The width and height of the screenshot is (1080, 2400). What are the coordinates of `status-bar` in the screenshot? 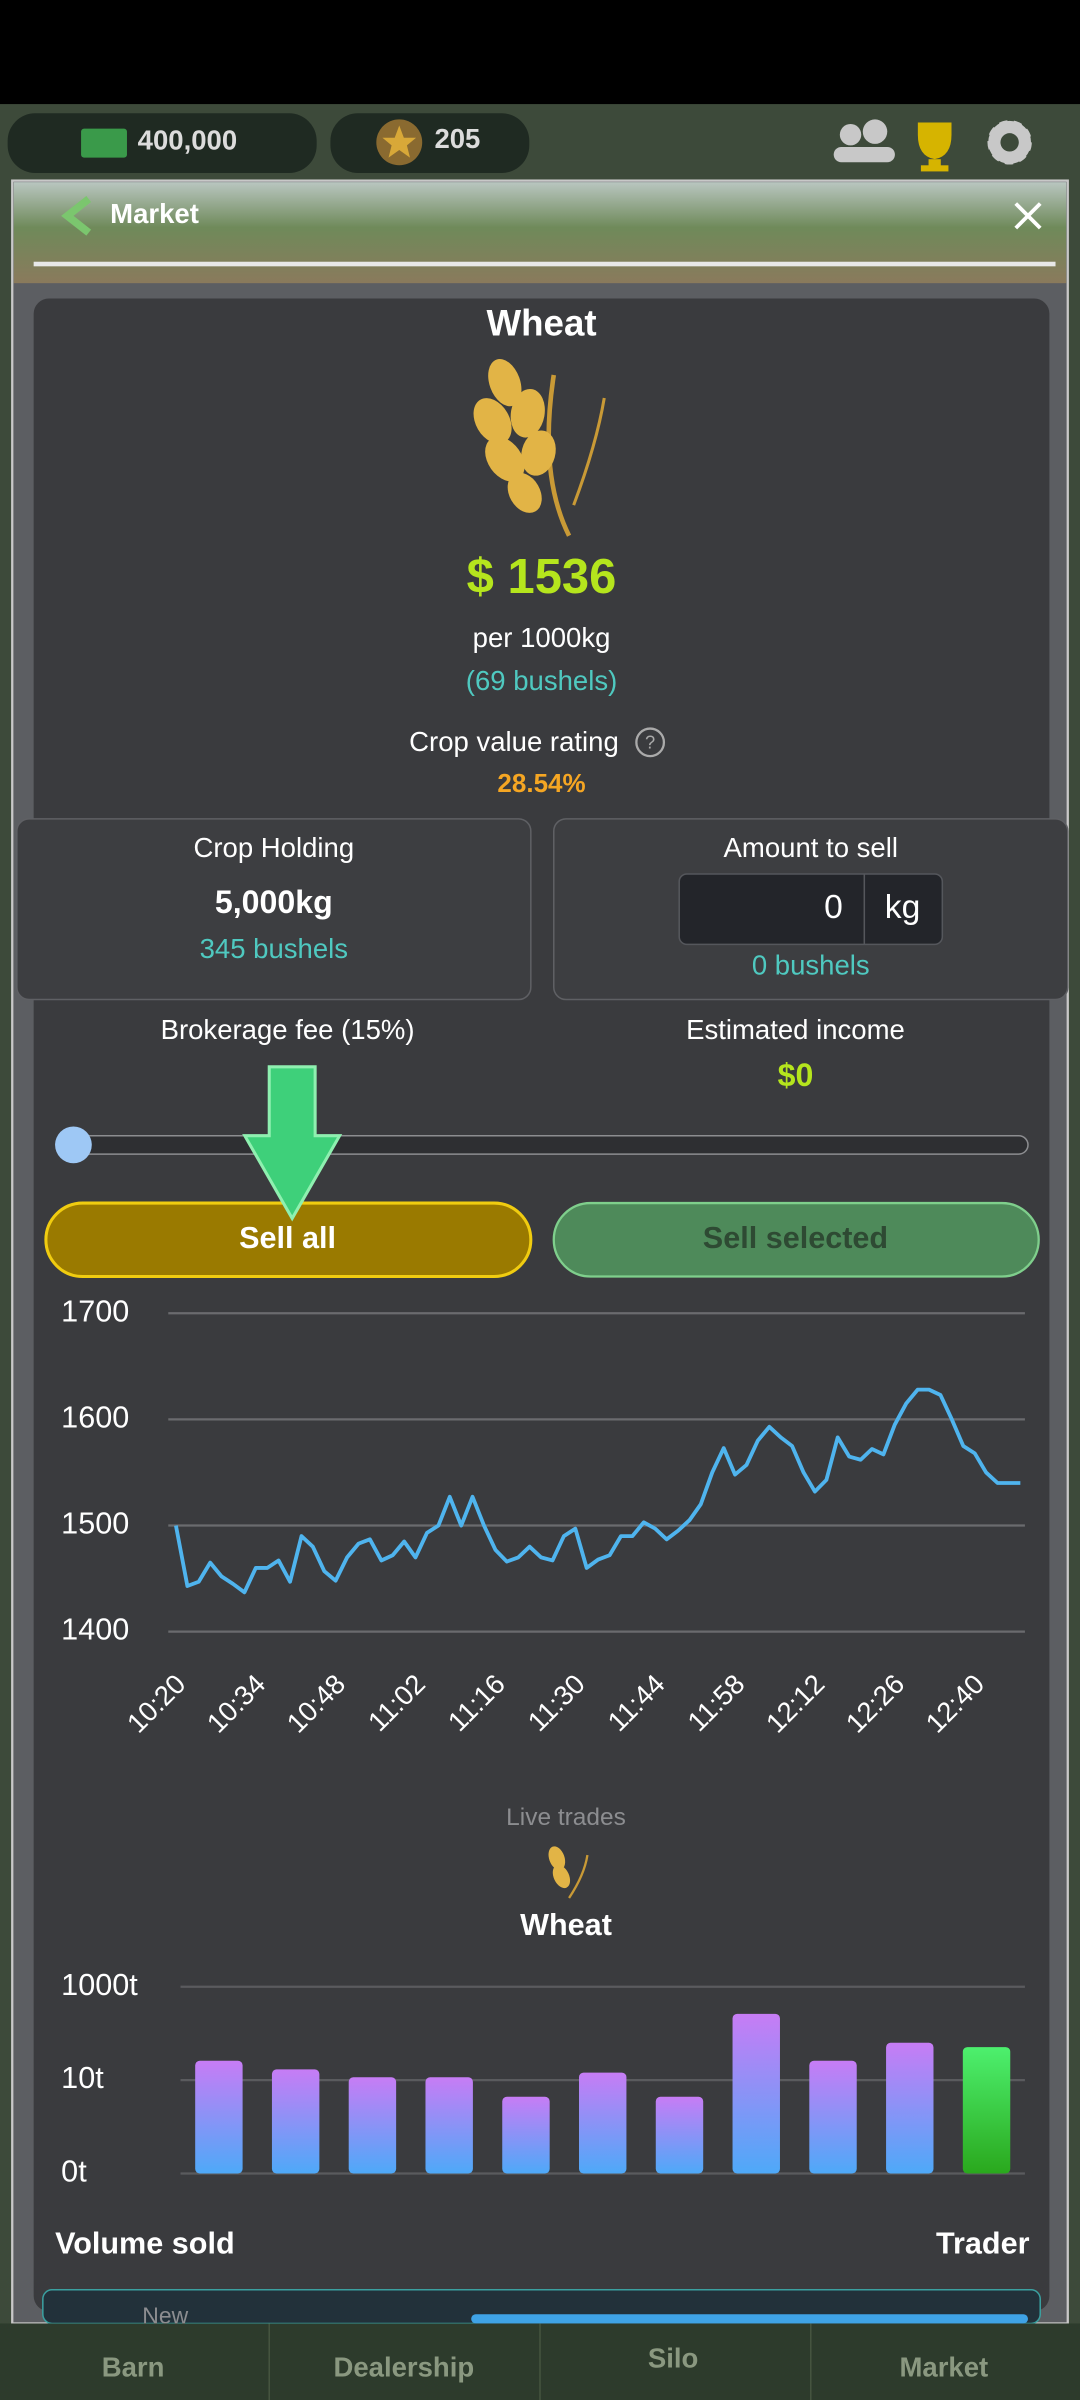 It's located at (540, 52).